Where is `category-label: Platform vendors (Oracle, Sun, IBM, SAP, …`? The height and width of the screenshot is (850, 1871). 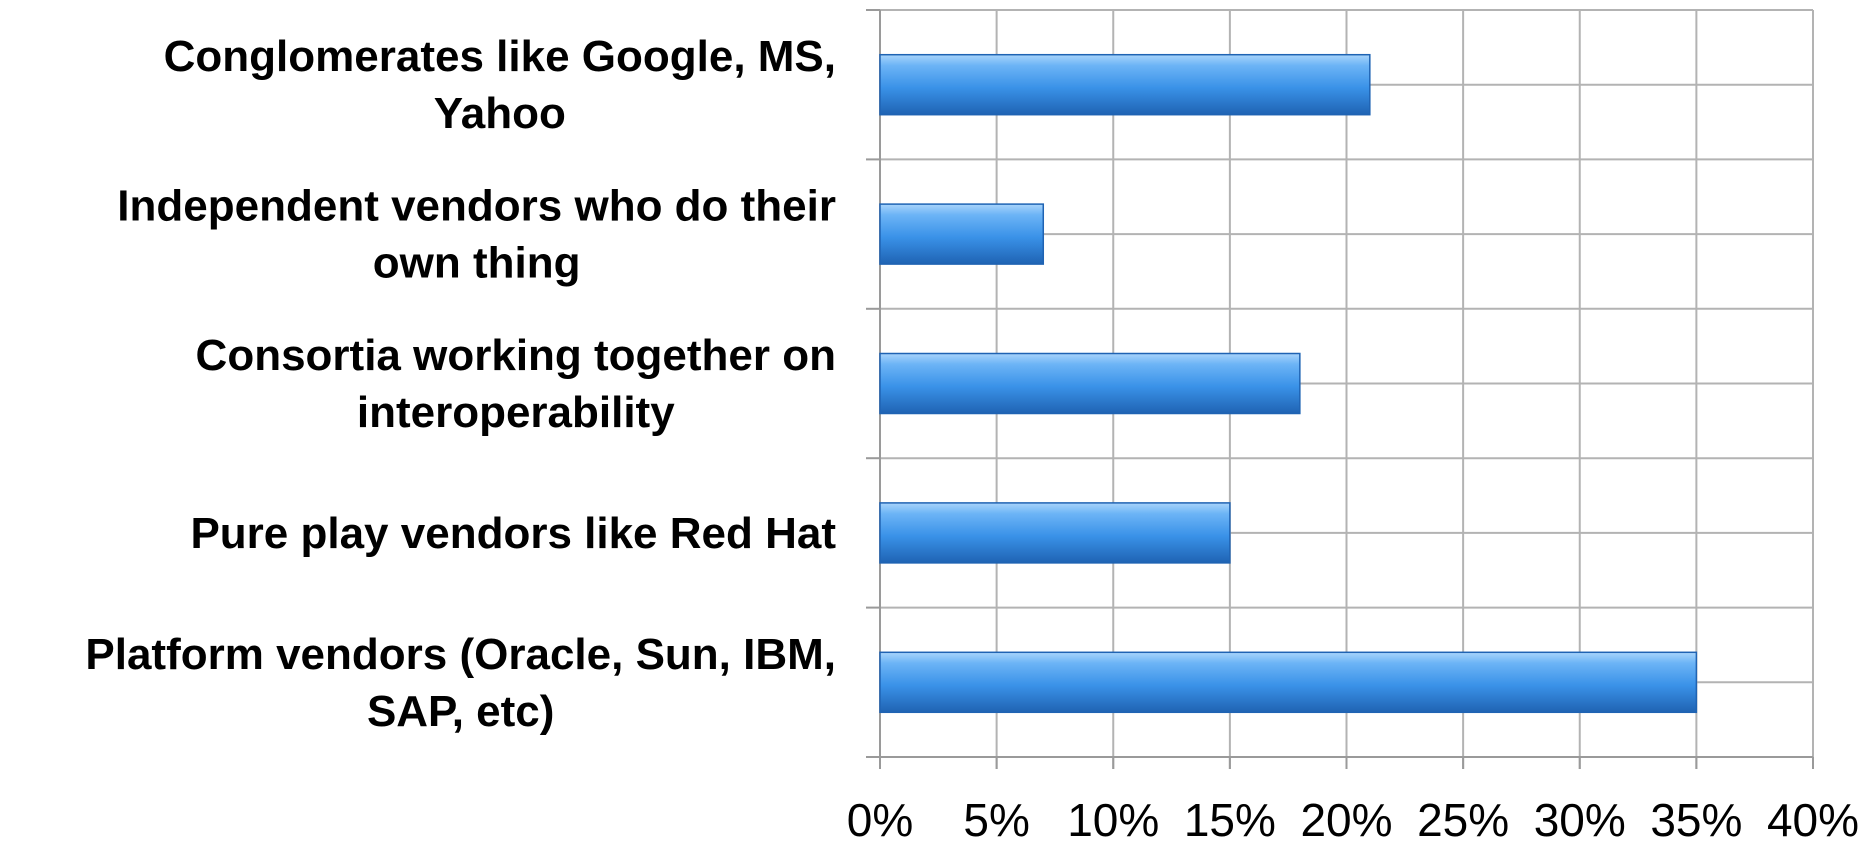 category-label: Platform vendors (Oracle, Sun, IBM, SAP, … is located at coordinates (460, 683).